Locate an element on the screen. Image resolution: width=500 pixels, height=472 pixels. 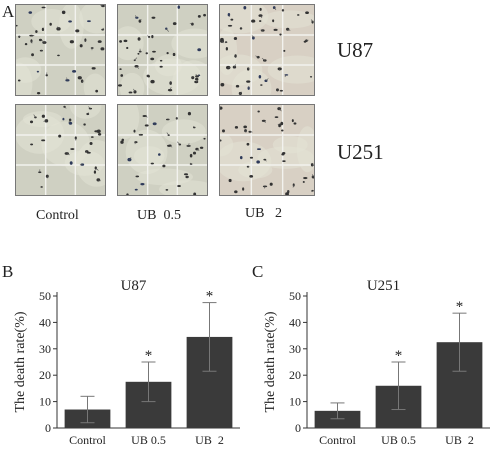
chart-title: U87 is located at coordinates (134, 286).